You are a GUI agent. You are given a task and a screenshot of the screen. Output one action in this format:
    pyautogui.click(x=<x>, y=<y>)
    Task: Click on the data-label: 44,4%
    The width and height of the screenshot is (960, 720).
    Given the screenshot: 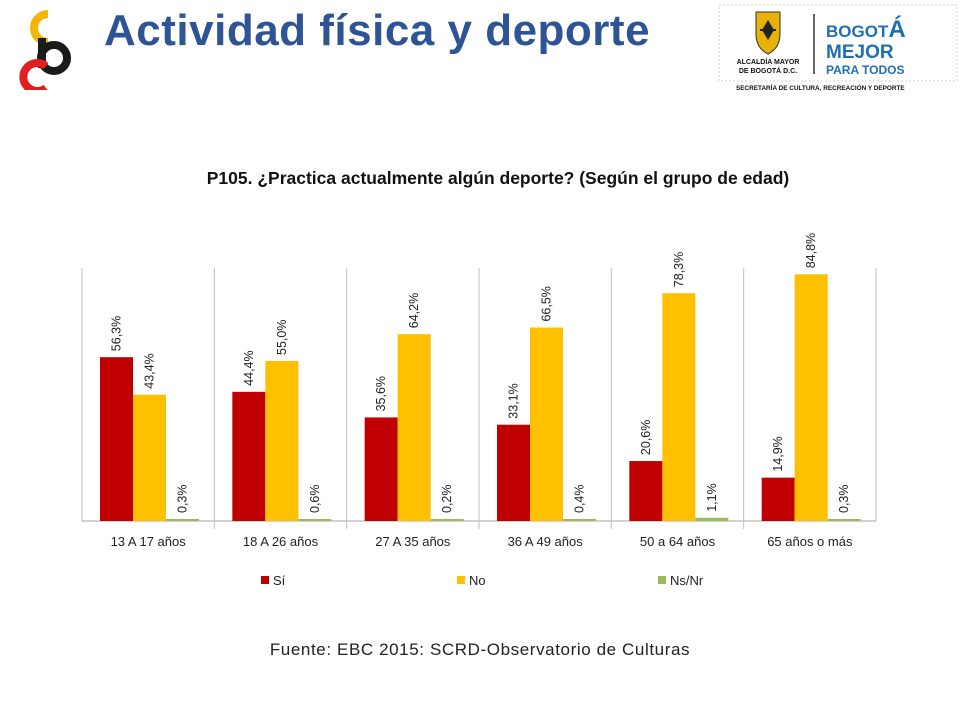 What is the action you would take?
    pyautogui.click(x=249, y=367)
    